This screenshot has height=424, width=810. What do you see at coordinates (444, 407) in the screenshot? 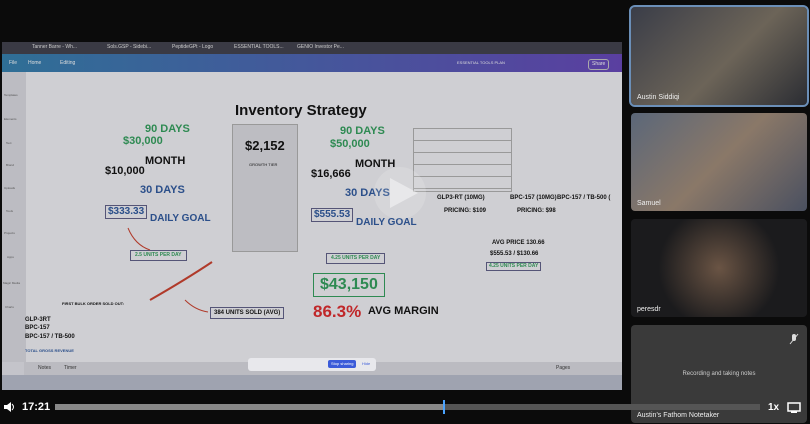
I see `progress-handle` at bounding box center [444, 407].